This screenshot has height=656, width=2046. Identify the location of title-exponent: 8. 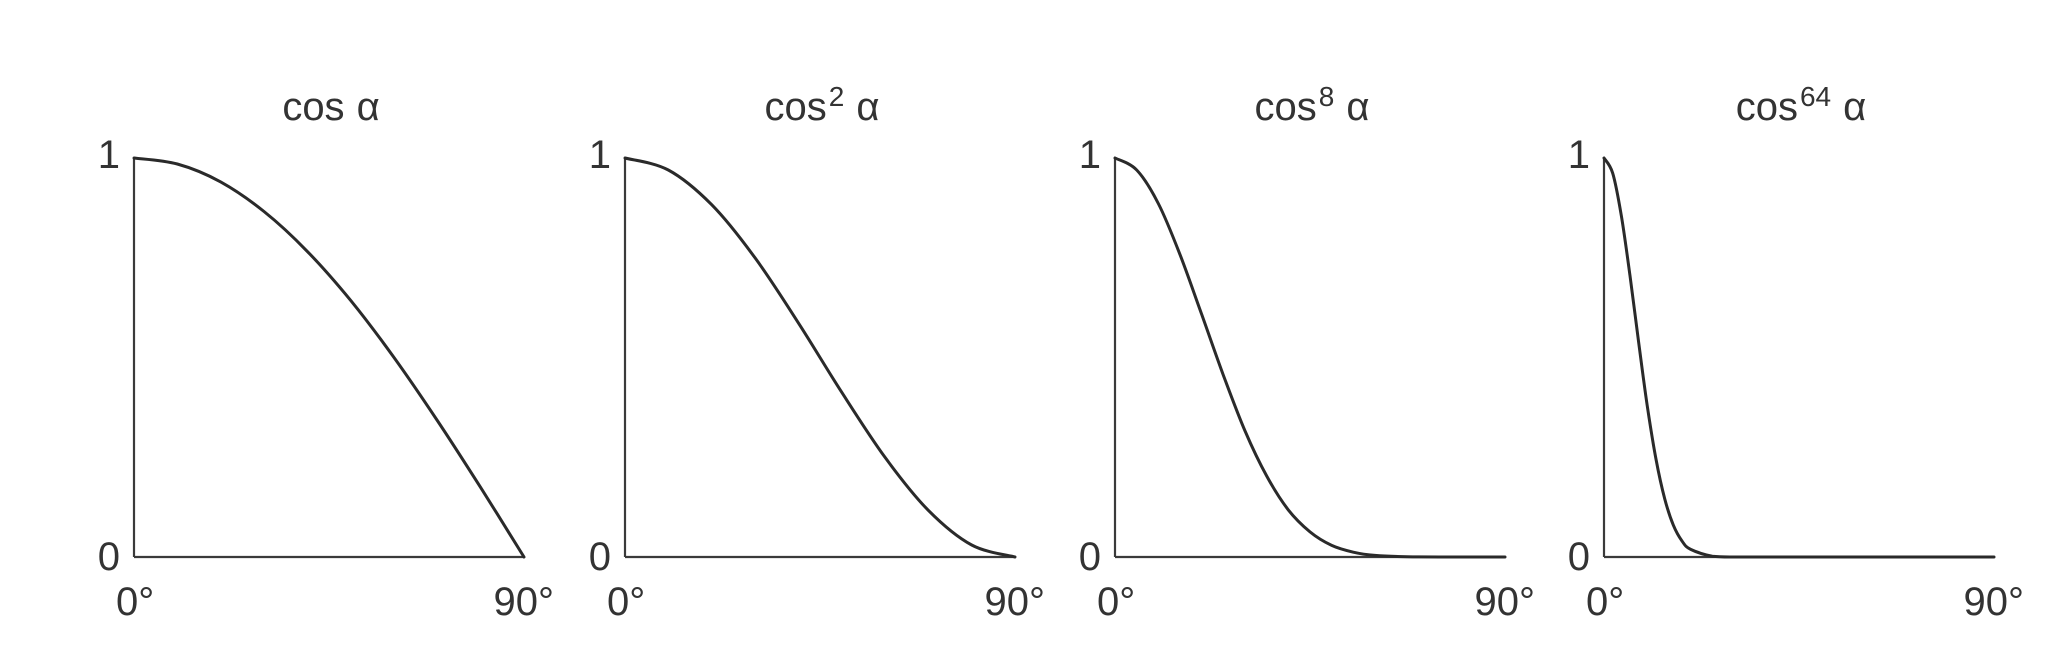
(1327, 96).